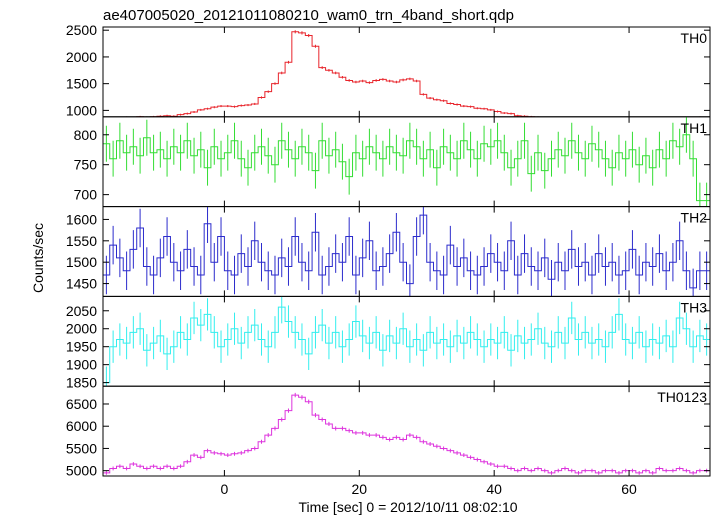 Image resolution: width=717 pixels, height=516 pixels. I want to click on series-th2, so click(406, 251).